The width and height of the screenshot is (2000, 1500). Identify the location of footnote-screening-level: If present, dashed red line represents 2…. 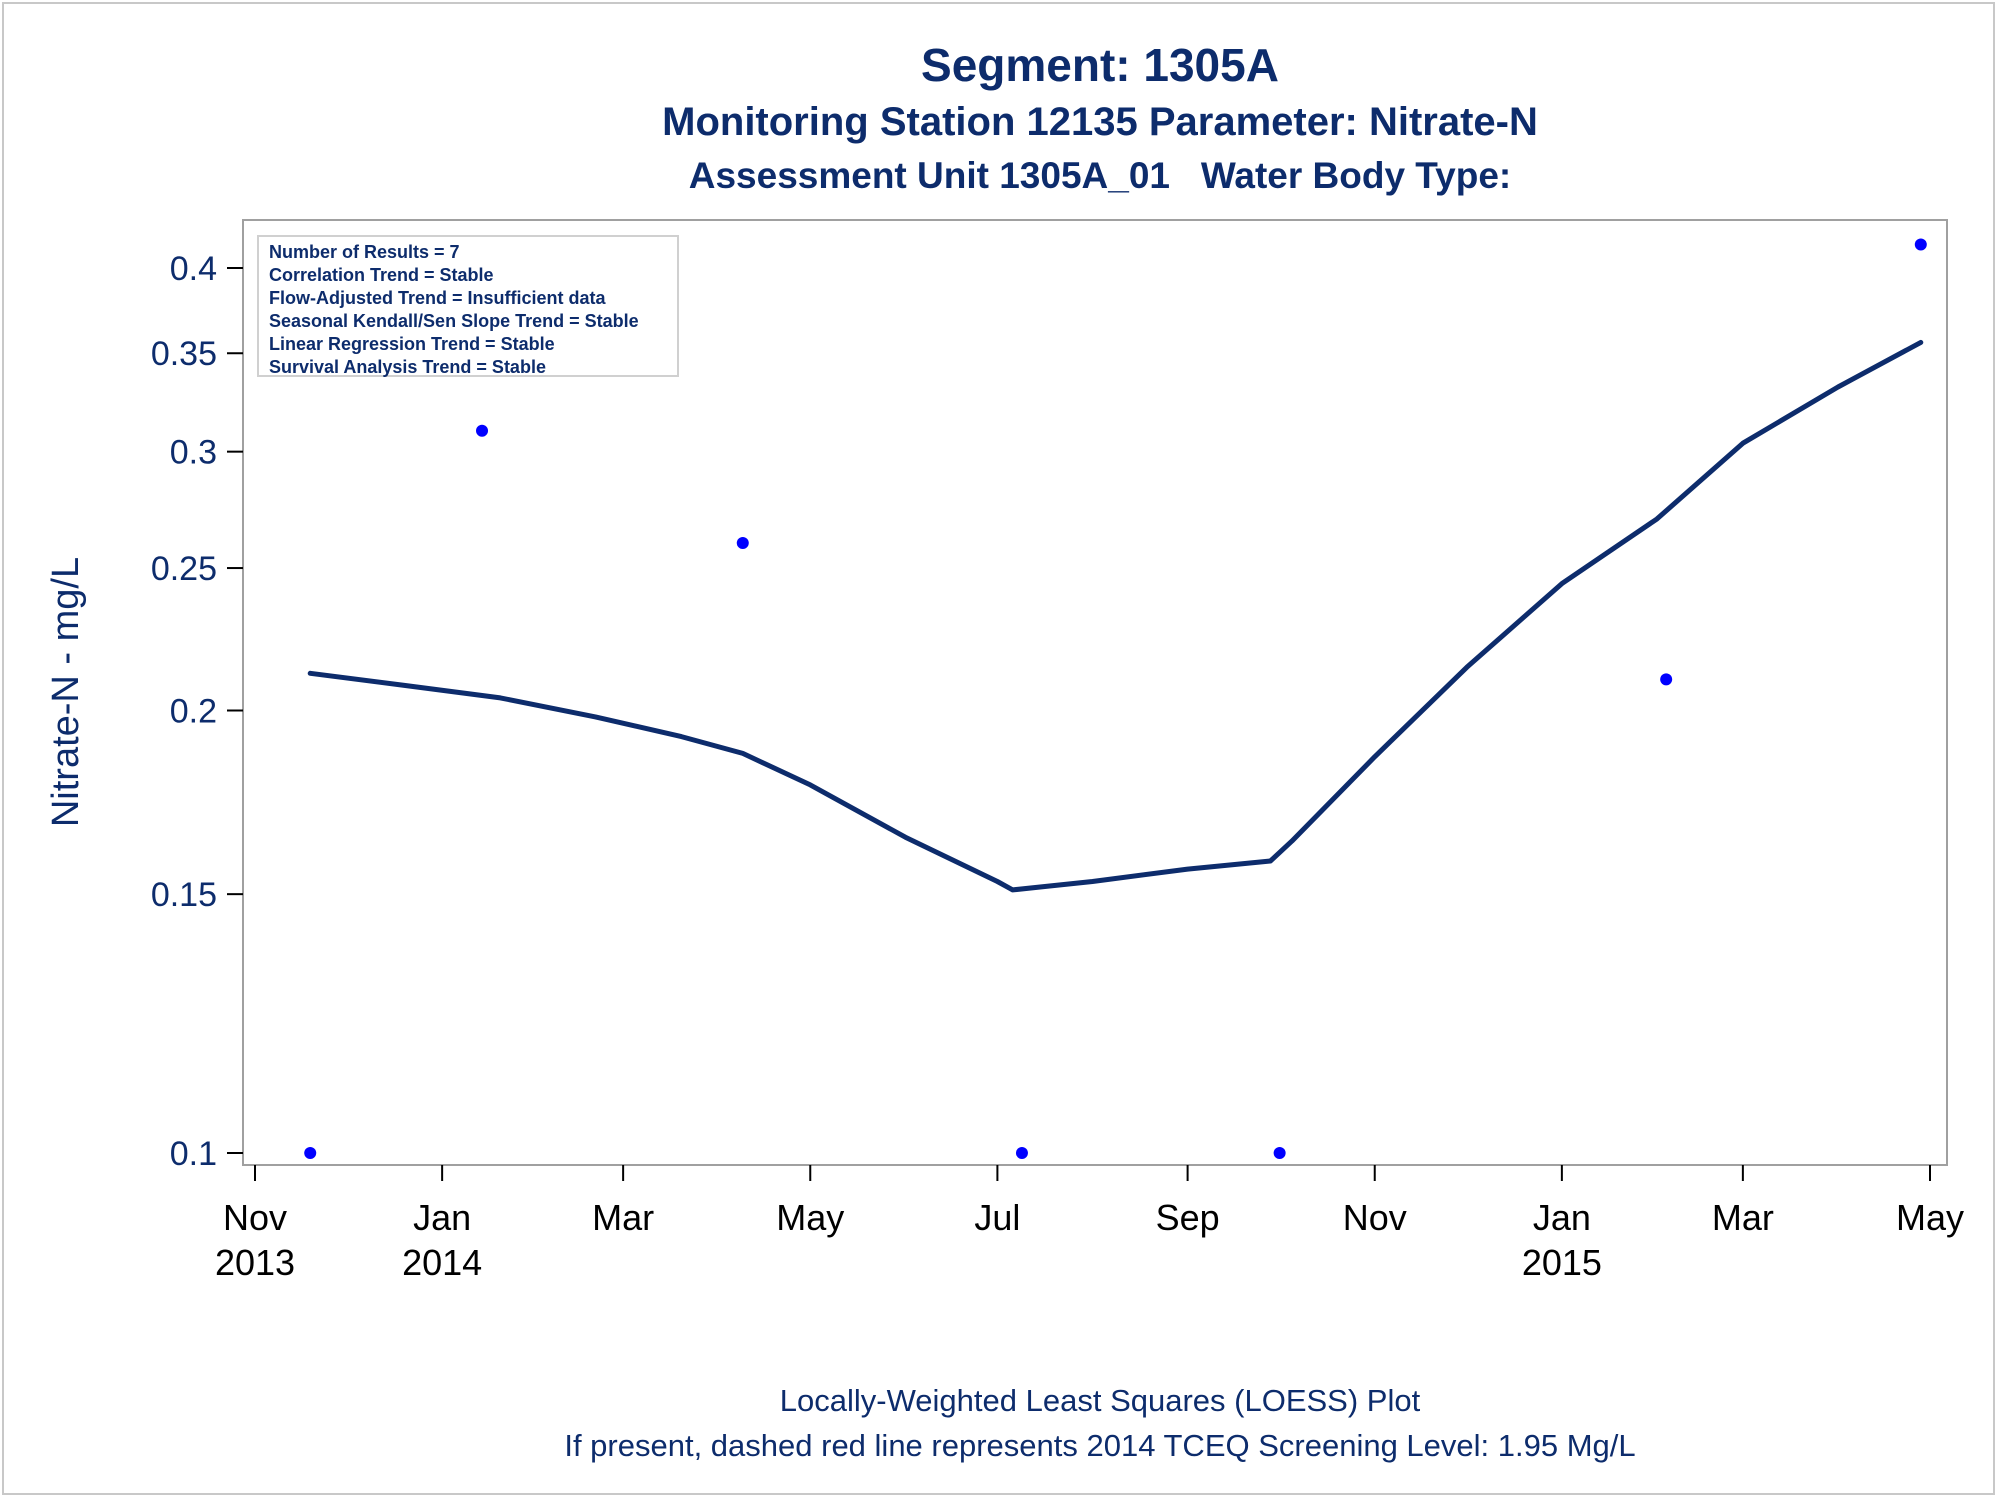
(1100, 1445).